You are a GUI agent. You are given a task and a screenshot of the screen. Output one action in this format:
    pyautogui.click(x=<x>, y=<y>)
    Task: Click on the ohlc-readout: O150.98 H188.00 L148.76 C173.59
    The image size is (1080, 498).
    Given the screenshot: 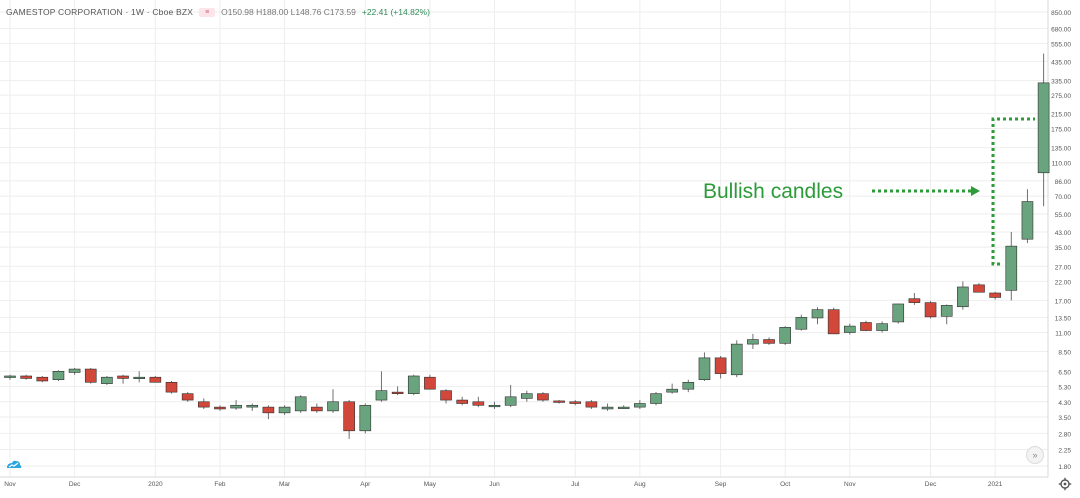 What is the action you would take?
    pyautogui.click(x=288, y=12)
    